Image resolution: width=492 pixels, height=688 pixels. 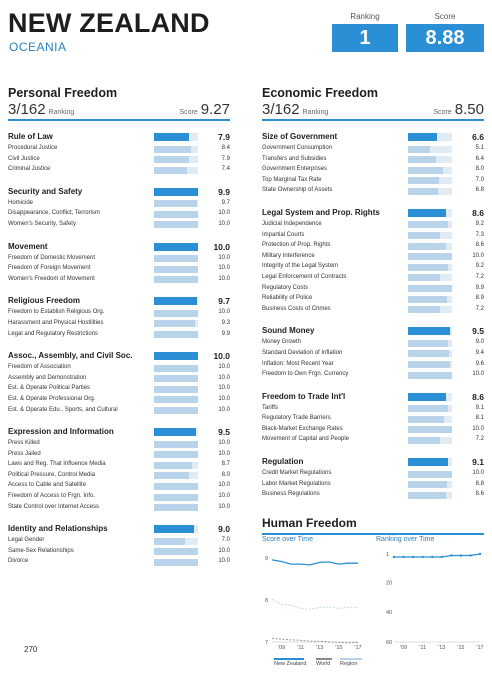 What do you see at coordinates (374, 601) in the screenshot?
I see `human-freedom-charts: 7 8 9 '09 '11 '13 '15 '17 1 20 40 60 '09 '11 '13 '15 '17` at bounding box center [374, 601].